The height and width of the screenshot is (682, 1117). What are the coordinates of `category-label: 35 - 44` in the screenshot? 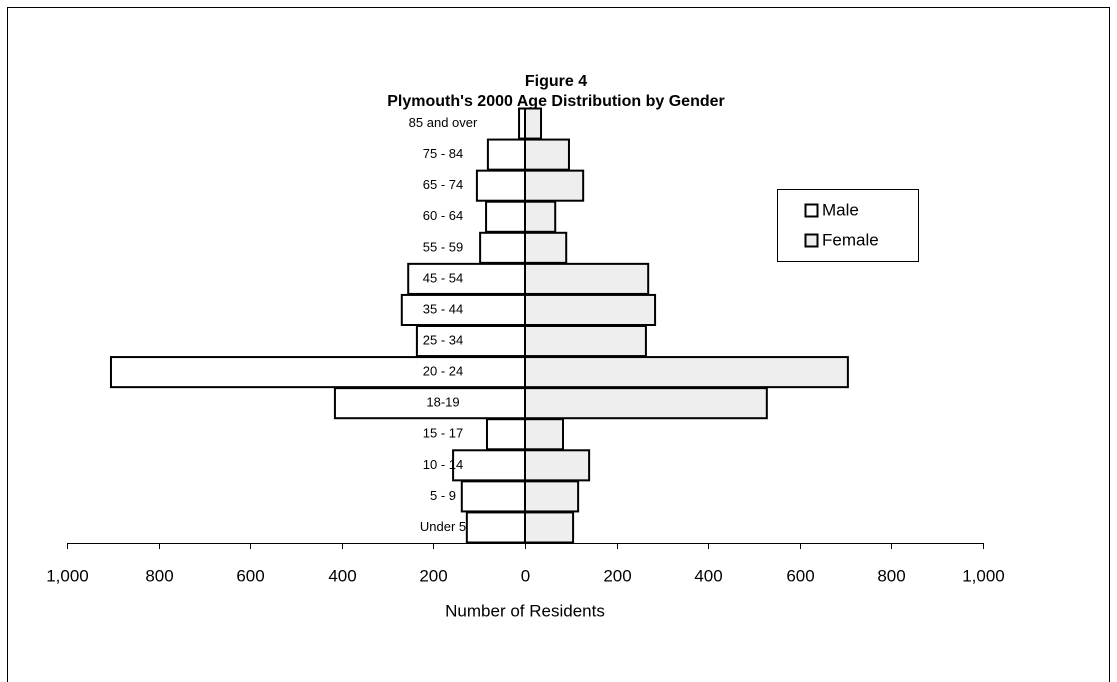 It's located at (443, 308).